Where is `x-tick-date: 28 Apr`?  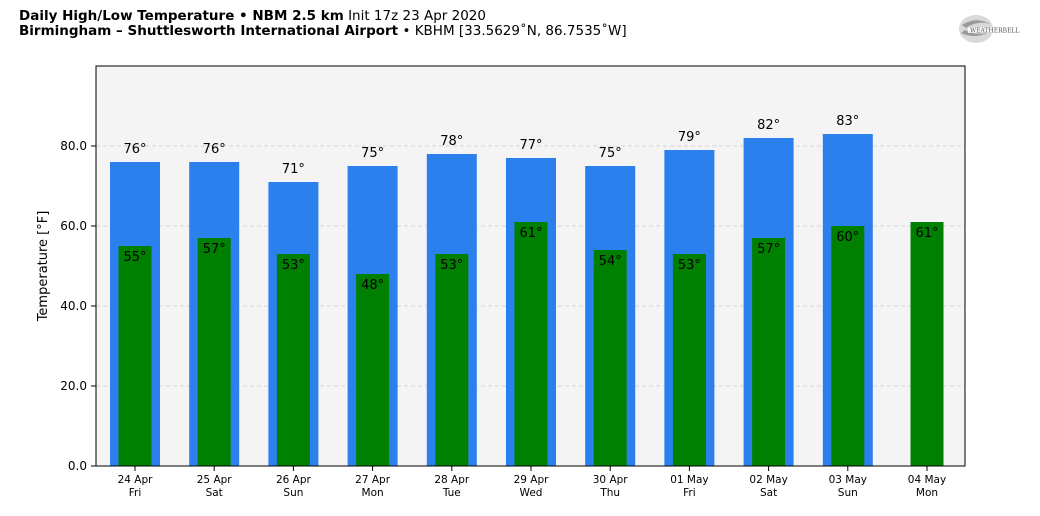 x-tick-date: 28 Apr is located at coordinates (452, 480).